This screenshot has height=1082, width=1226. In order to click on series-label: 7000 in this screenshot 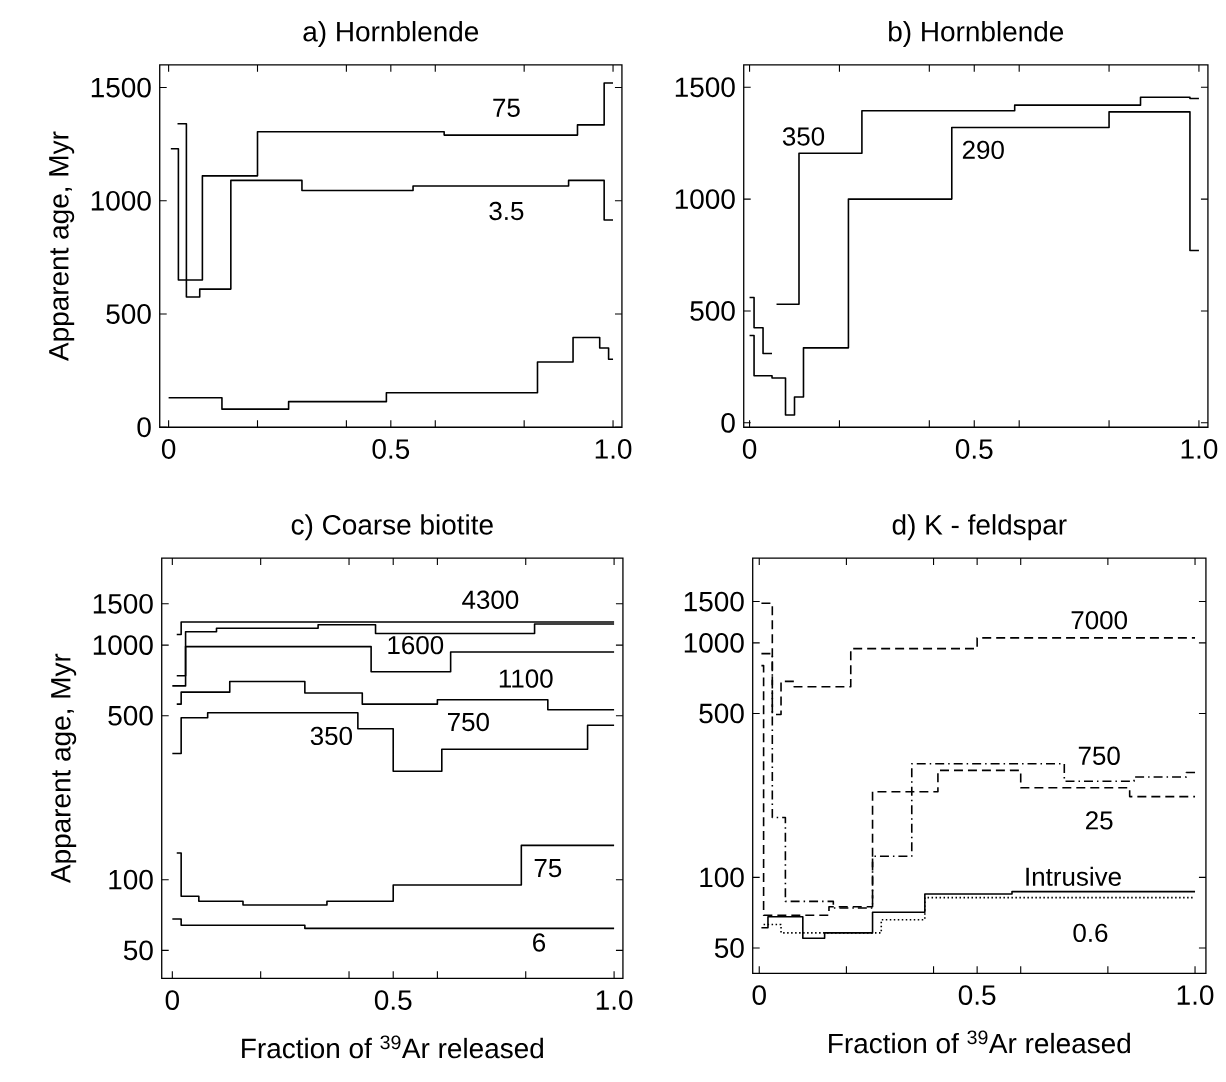, I will do `click(1099, 620)`.